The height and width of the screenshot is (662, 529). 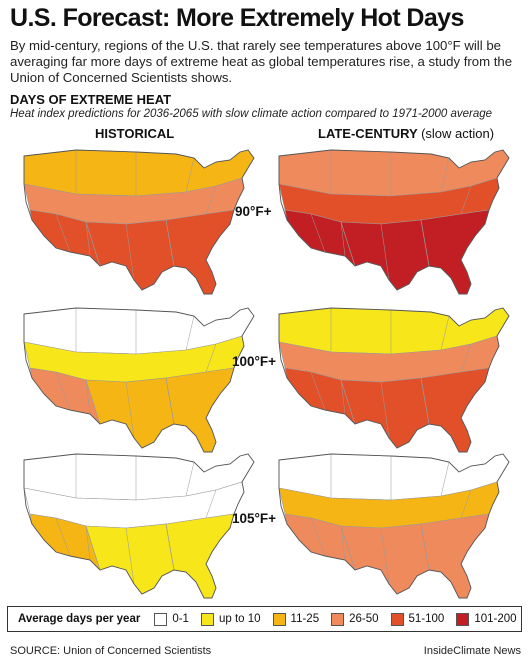 What do you see at coordinates (91, 99) in the screenshot?
I see `section-title: DAYS OF EXTREME HEAT` at bounding box center [91, 99].